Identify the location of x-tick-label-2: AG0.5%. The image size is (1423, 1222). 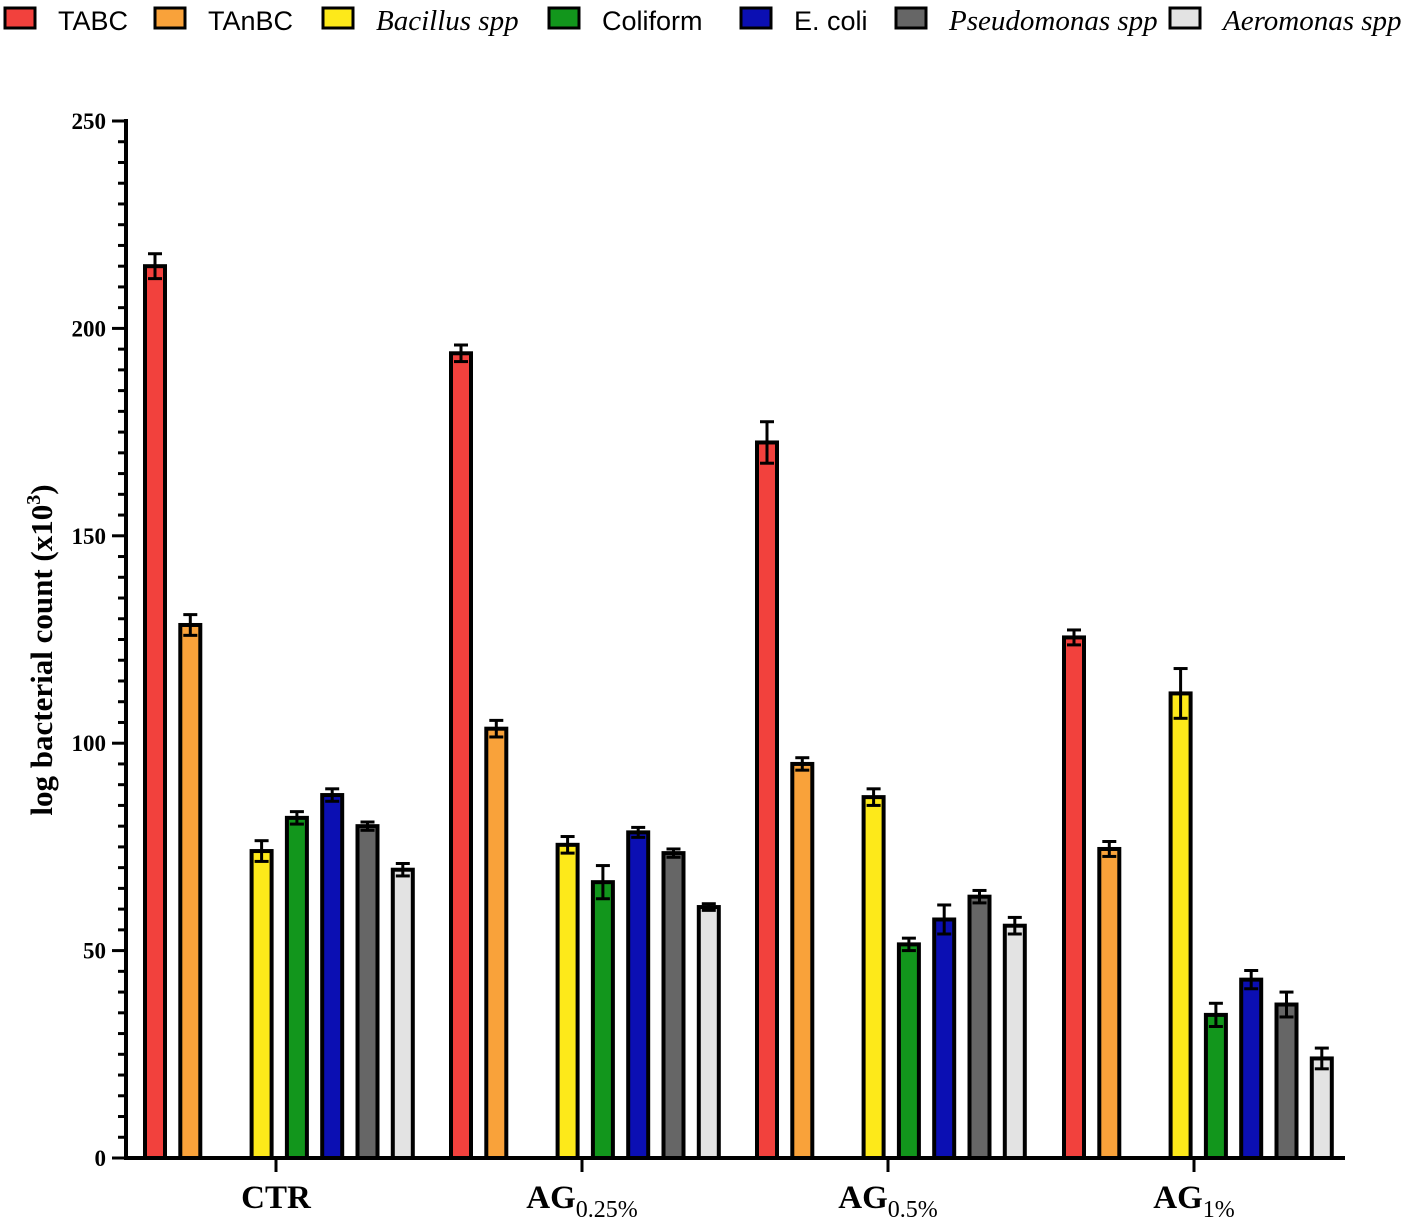
(888, 1201).